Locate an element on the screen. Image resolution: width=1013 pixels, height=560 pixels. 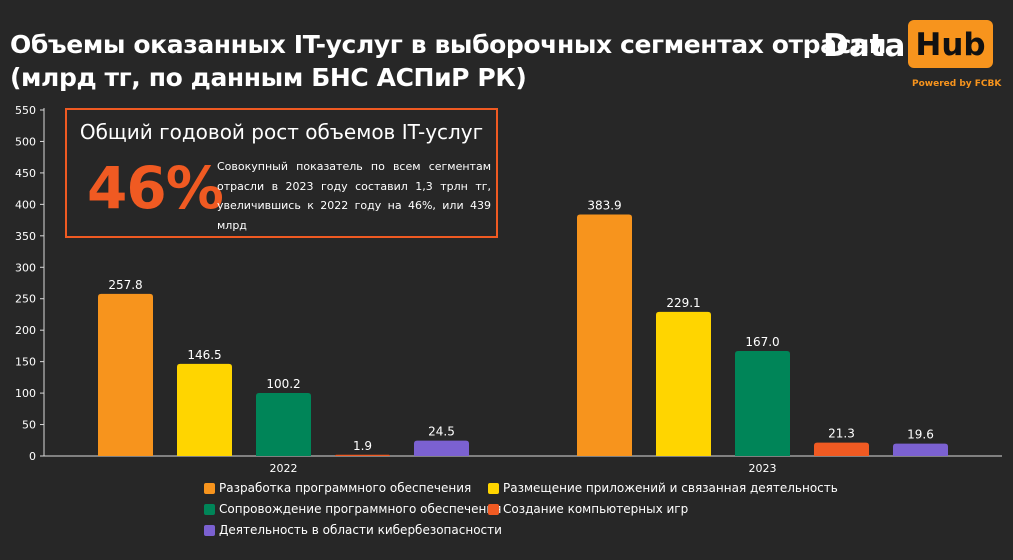
y-tick-label: 150 is located at coordinates (25, 362).